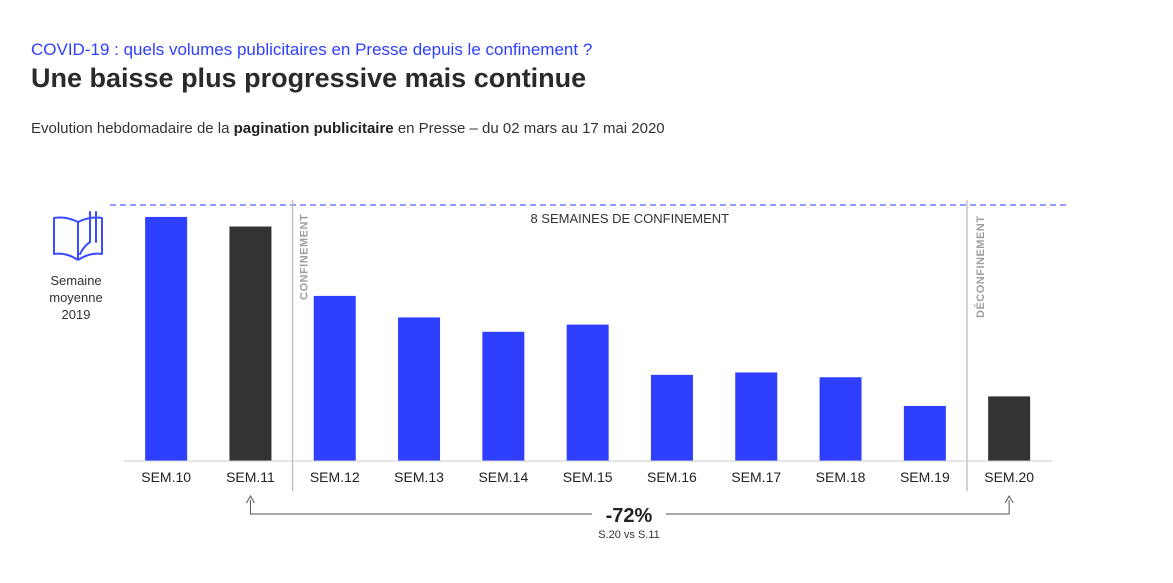  I want to click on x-tick-label: SEM.10, so click(166, 477).